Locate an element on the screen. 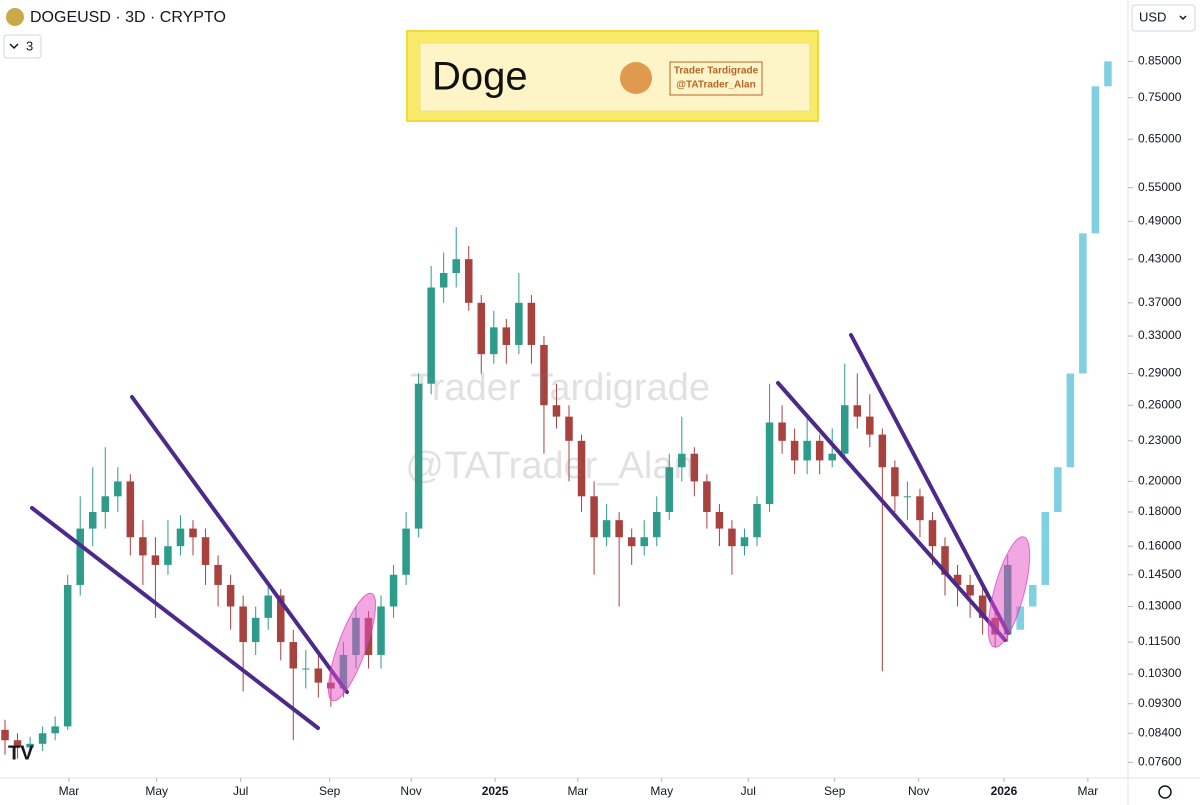  symbol-icon is located at coordinates (15, 17).